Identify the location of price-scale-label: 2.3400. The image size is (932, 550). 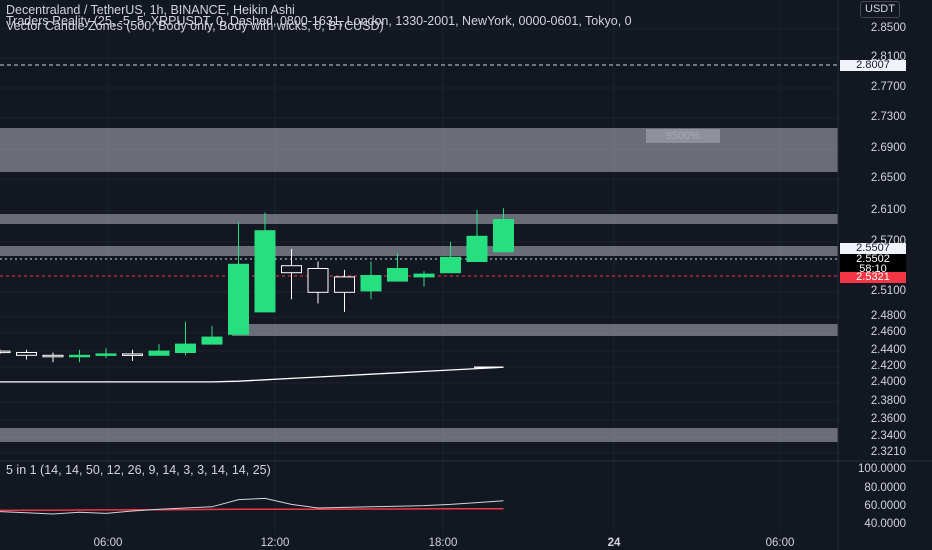
(888, 436).